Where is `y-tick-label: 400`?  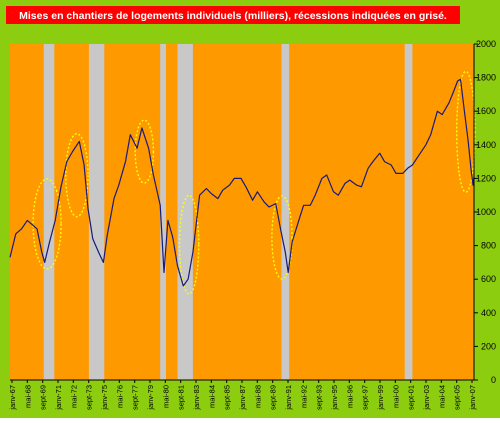
y-tick-label: 400 is located at coordinates (488, 313).